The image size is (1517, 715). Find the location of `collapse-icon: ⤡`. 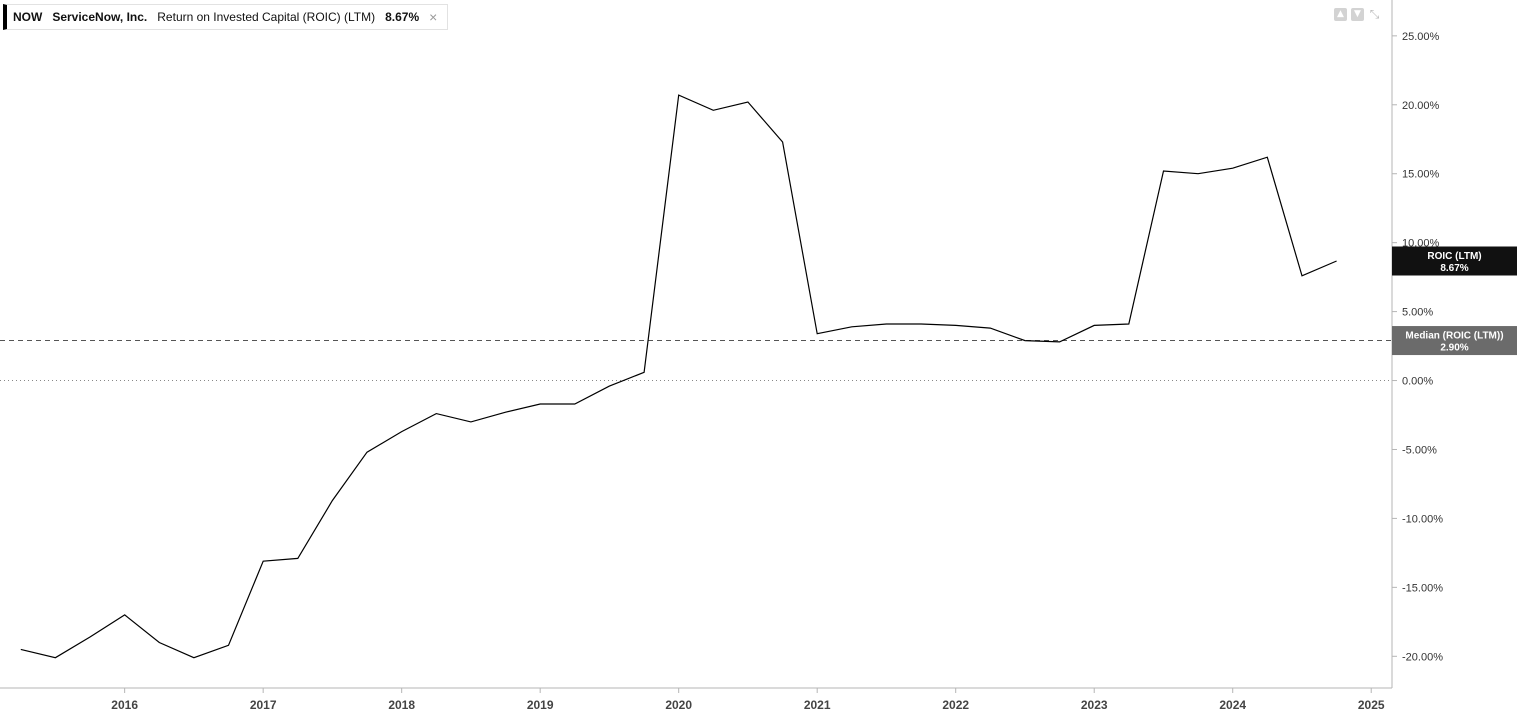

collapse-icon: ⤡ is located at coordinates (1374, 14).